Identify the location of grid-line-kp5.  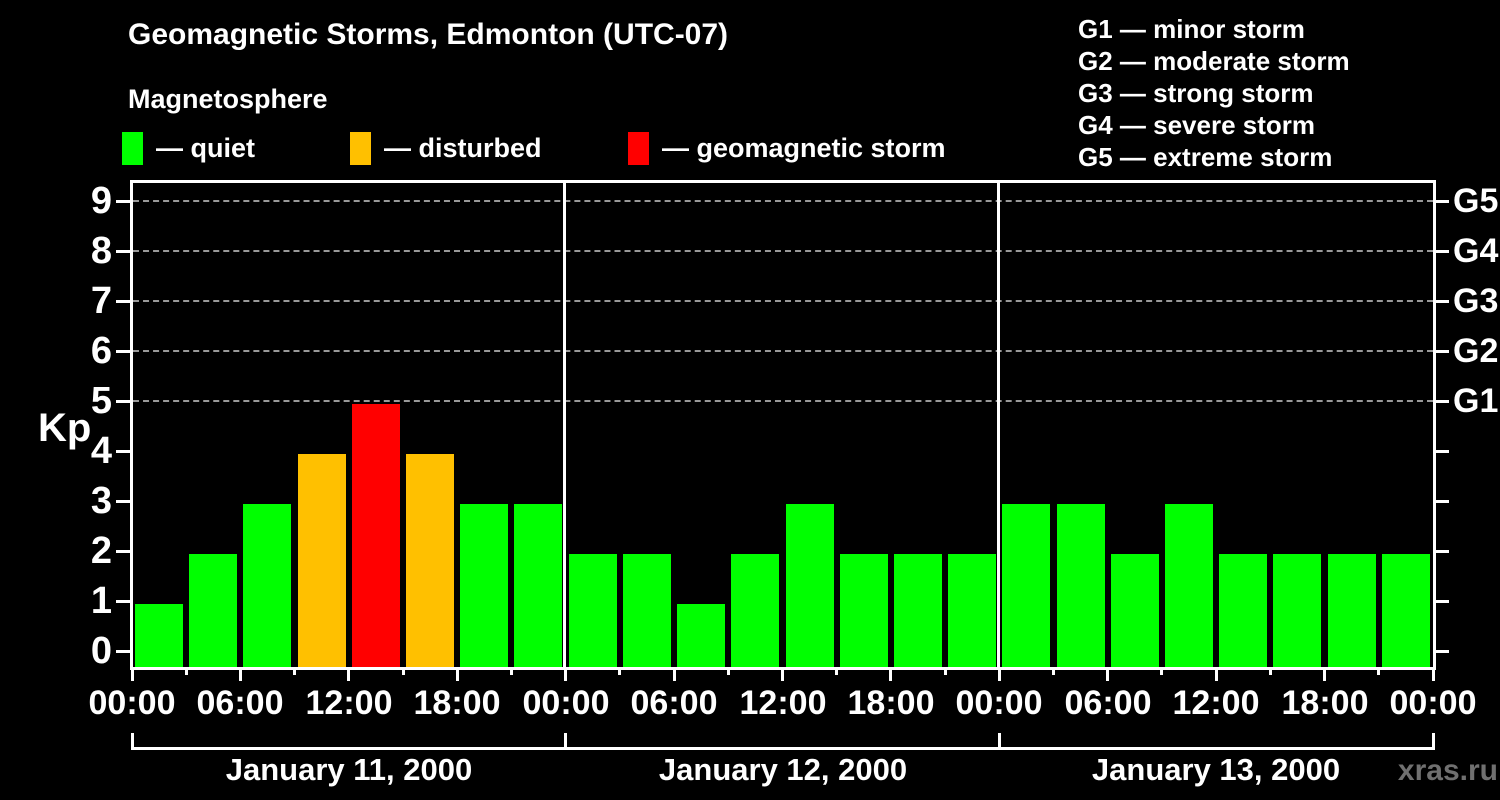
(783, 401).